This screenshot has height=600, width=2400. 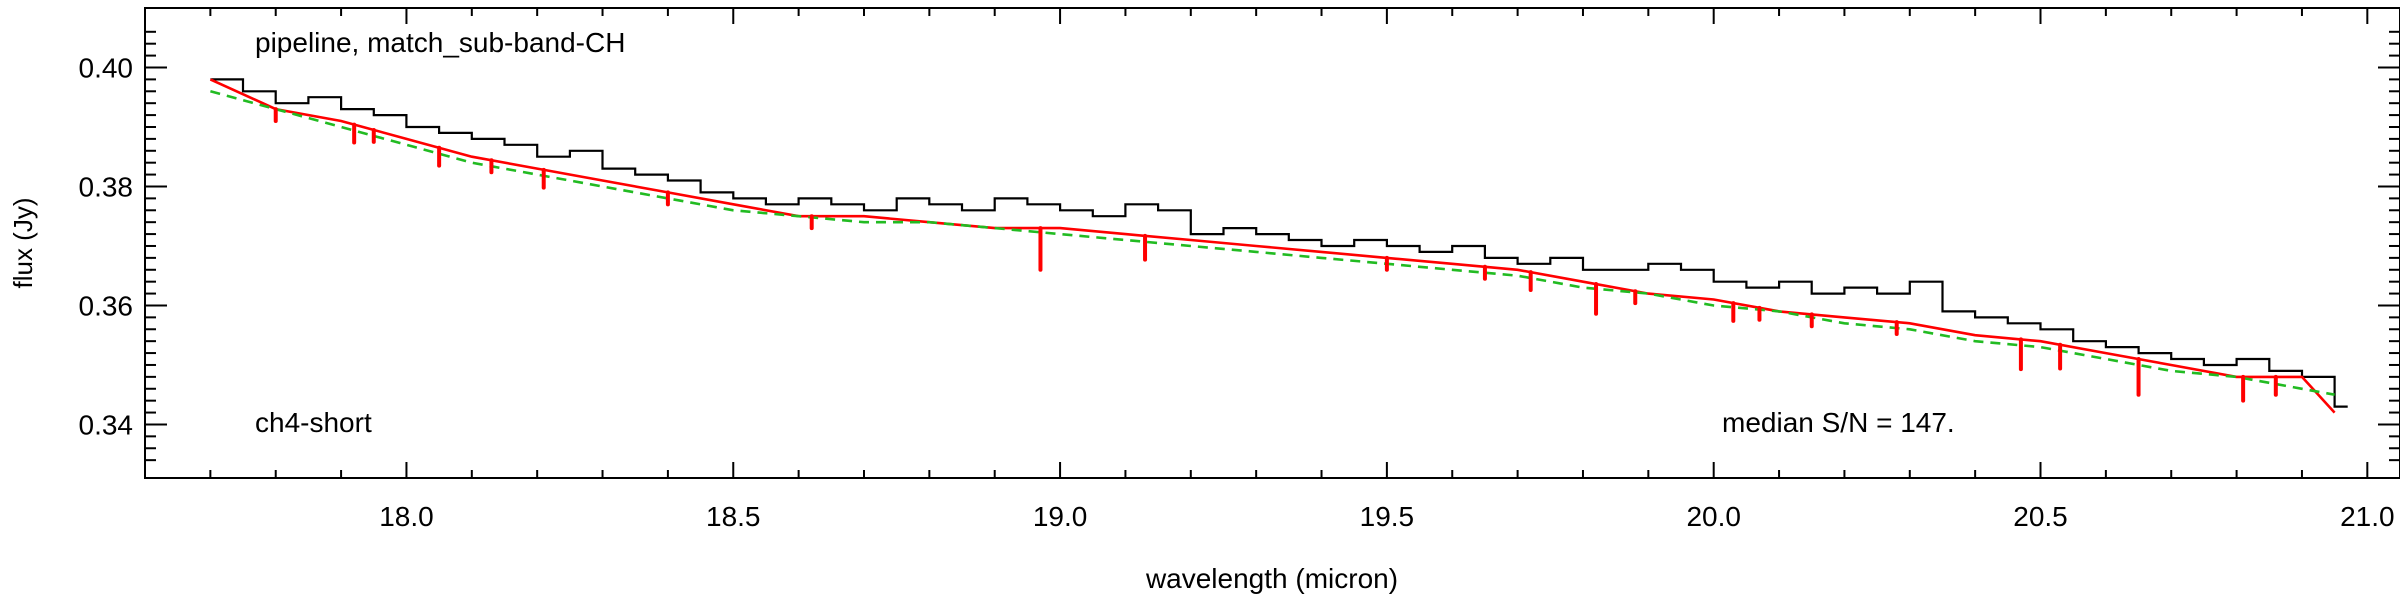 I want to click on y-tick-label: 0.36, so click(x=106, y=305).